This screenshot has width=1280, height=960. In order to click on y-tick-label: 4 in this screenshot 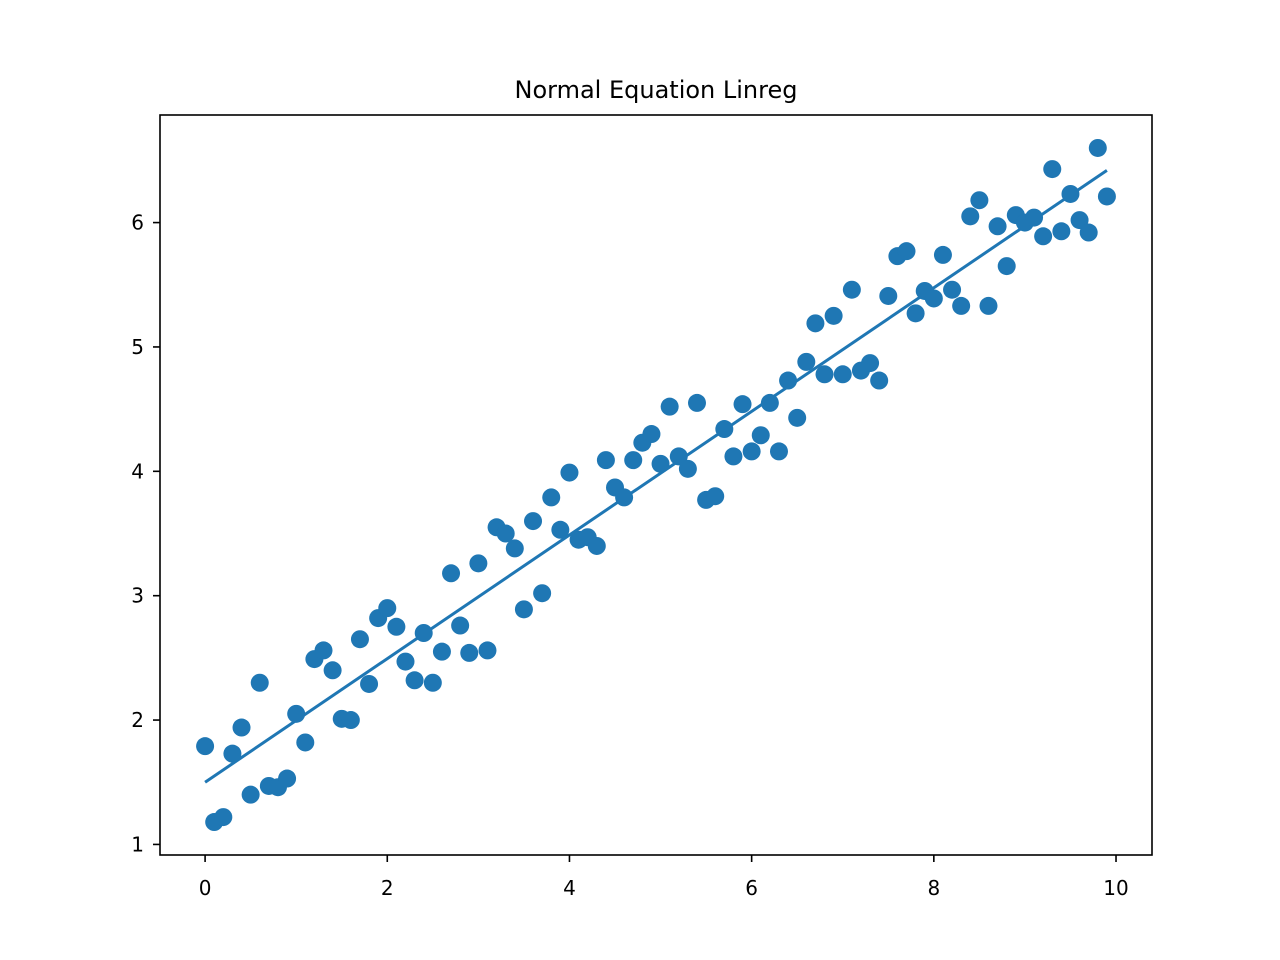, I will do `click(137, 471)`.